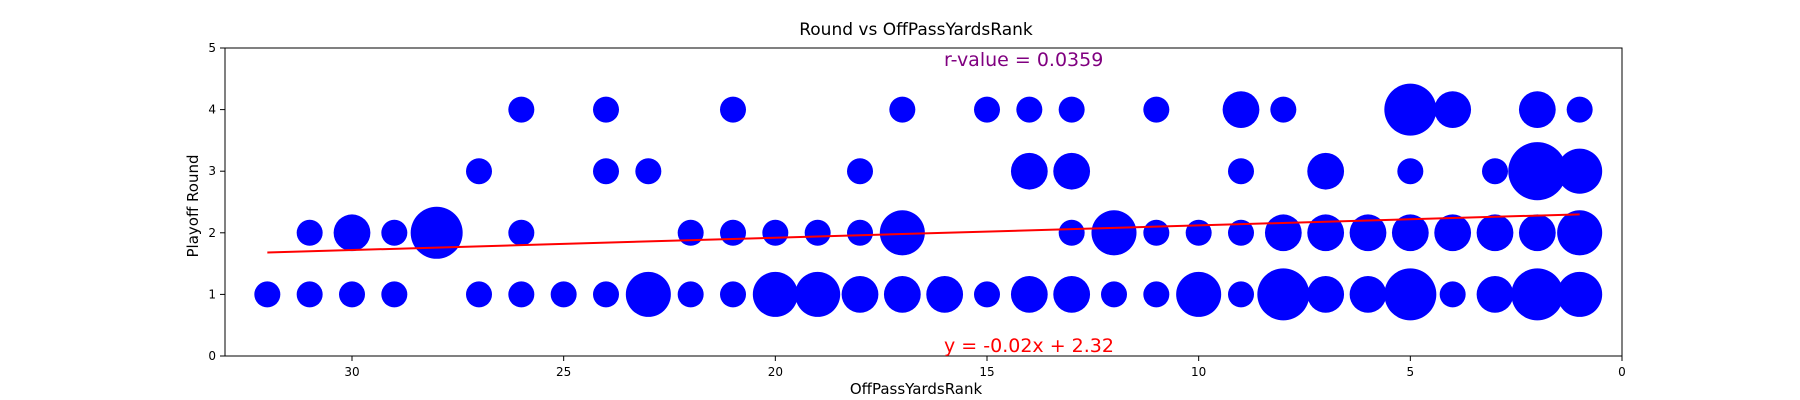 This screenshot has width=1800, height=400. I want to click on x-axis-label: OffPassYardsRank, so click(916, 389).